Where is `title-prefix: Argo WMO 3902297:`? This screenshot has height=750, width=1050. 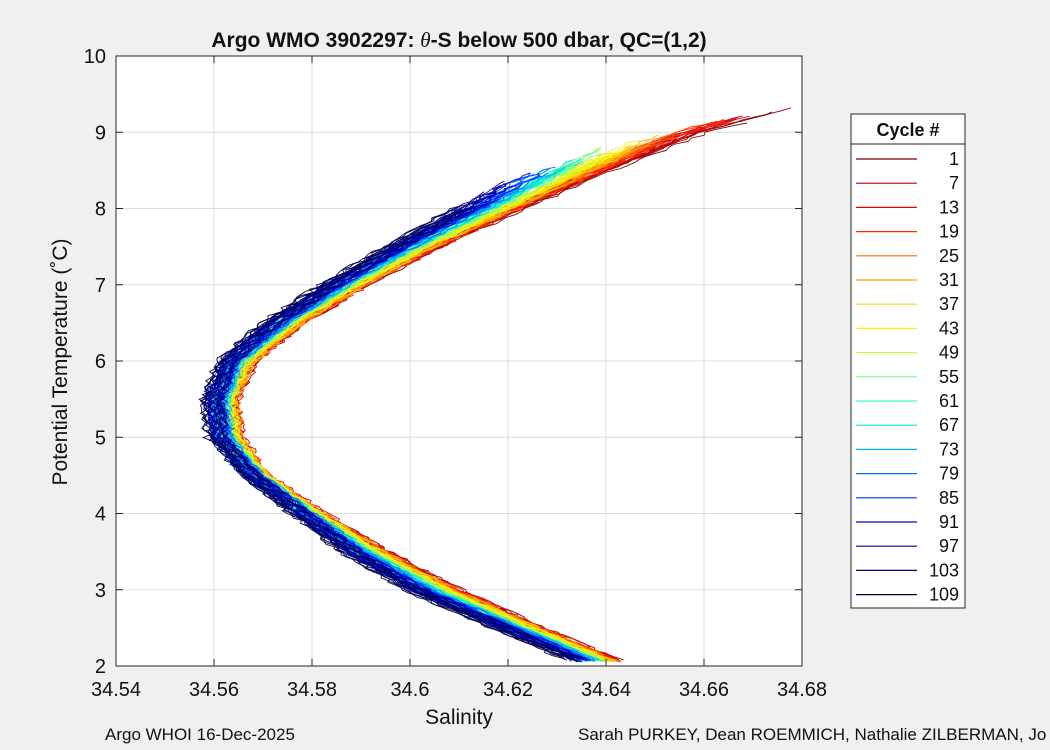 title-prefix: Argo WMO 3902297: is located at coordinates (315, 40).